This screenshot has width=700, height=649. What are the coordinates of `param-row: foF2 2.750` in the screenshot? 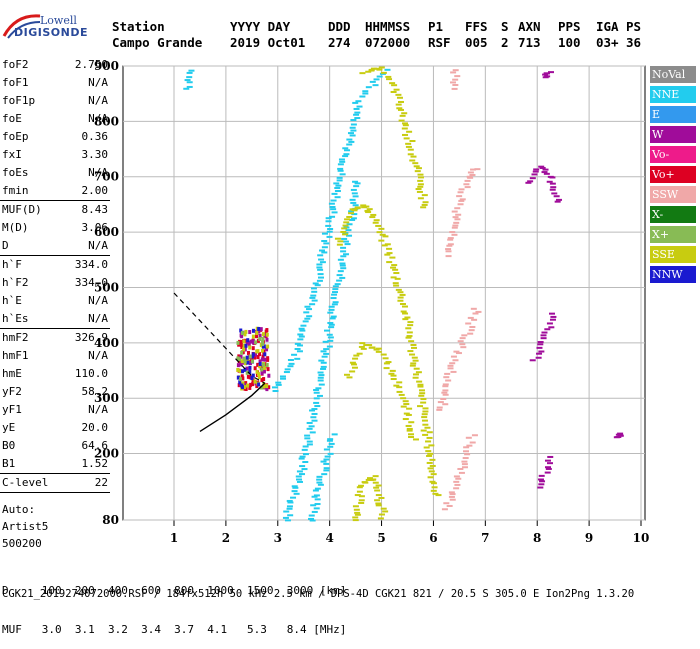 It's located at (55, 65).